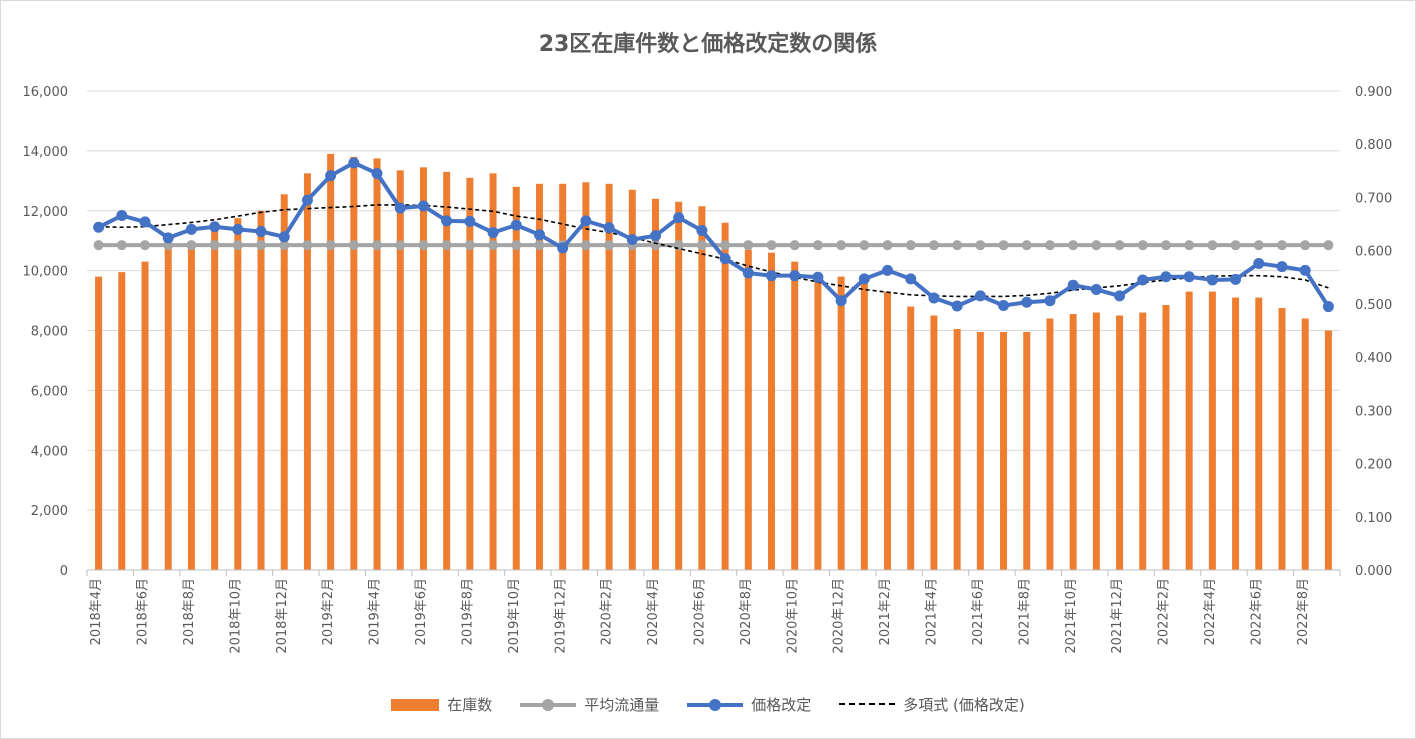  Describe the element at coordinates (282, 616) in the screenshot. I see `x-tick-label: 2018年12月` at that location.